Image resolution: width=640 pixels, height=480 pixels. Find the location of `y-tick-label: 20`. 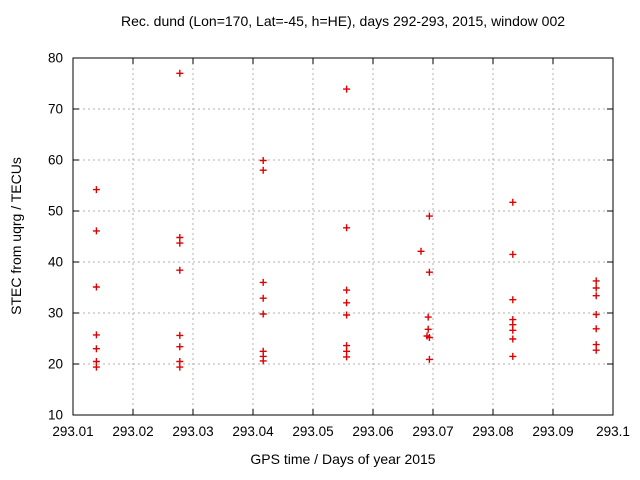

y-tick-label: 20 is located at coordinates (55, 364).